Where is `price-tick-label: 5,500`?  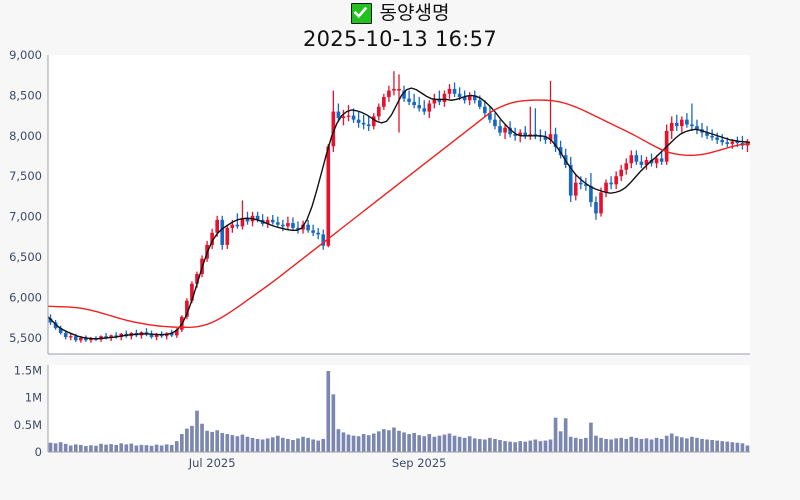
price-tick-label: 5,500 is located at coordinates (25, 338).